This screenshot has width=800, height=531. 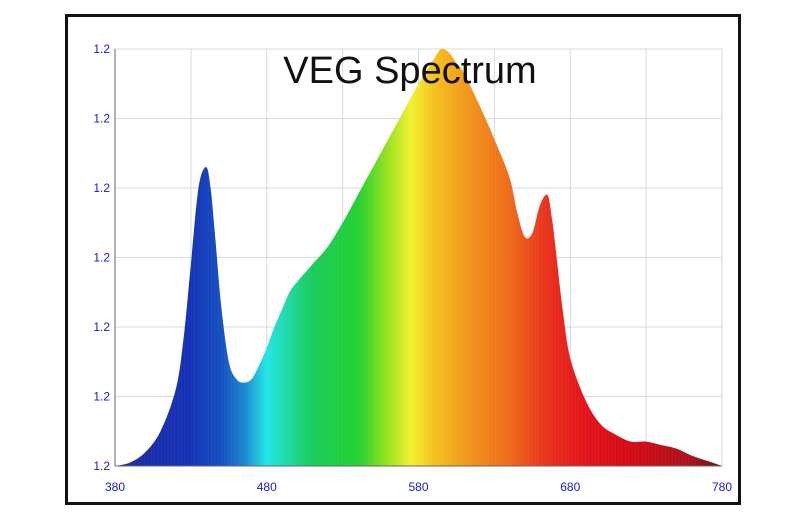 I want to click on x-tick-label: 380, so click(x=115, y=487).